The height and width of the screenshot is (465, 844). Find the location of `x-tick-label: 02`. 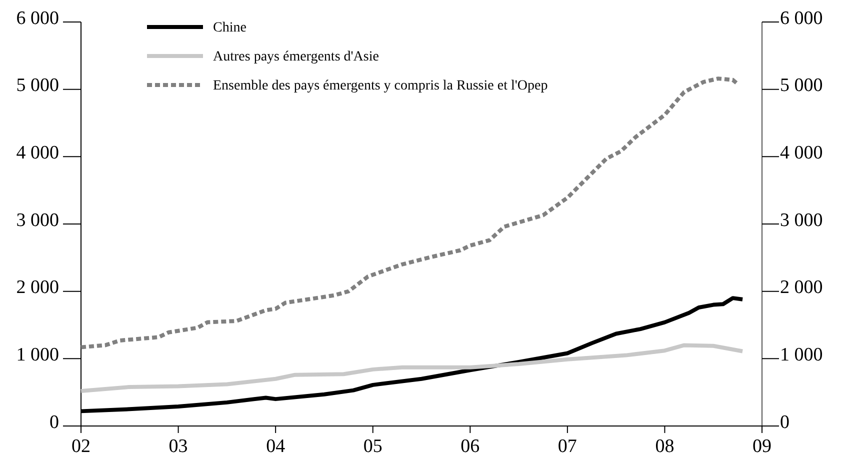

x-tick-label: 02 is located at coordinates (81, 446).